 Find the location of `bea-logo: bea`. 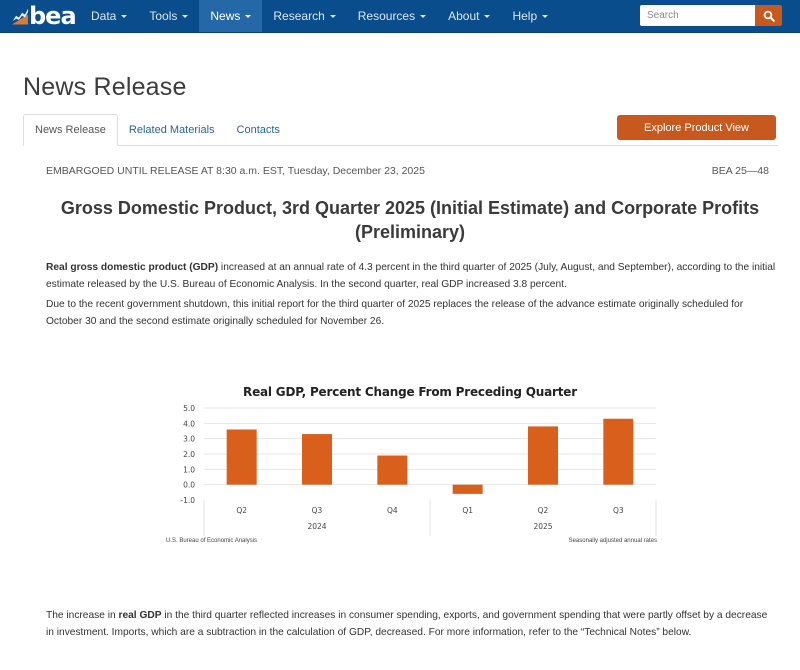

bea-logo: bea is located at coordinates (44, 16).